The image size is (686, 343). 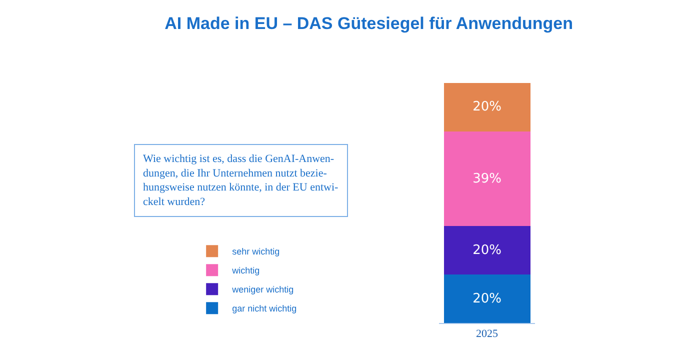 I want to click on legend-label: weniger wichtig, so click(x=262, y=289).